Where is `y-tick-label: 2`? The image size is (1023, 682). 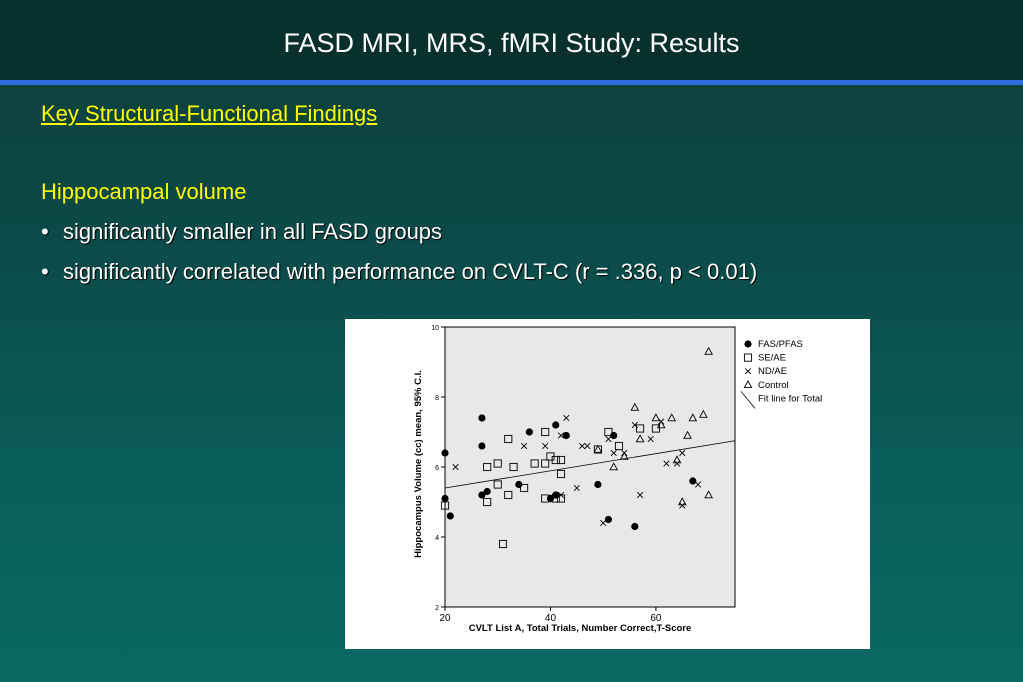
y-tick-label: 2 is located at coordinates (437, 608).